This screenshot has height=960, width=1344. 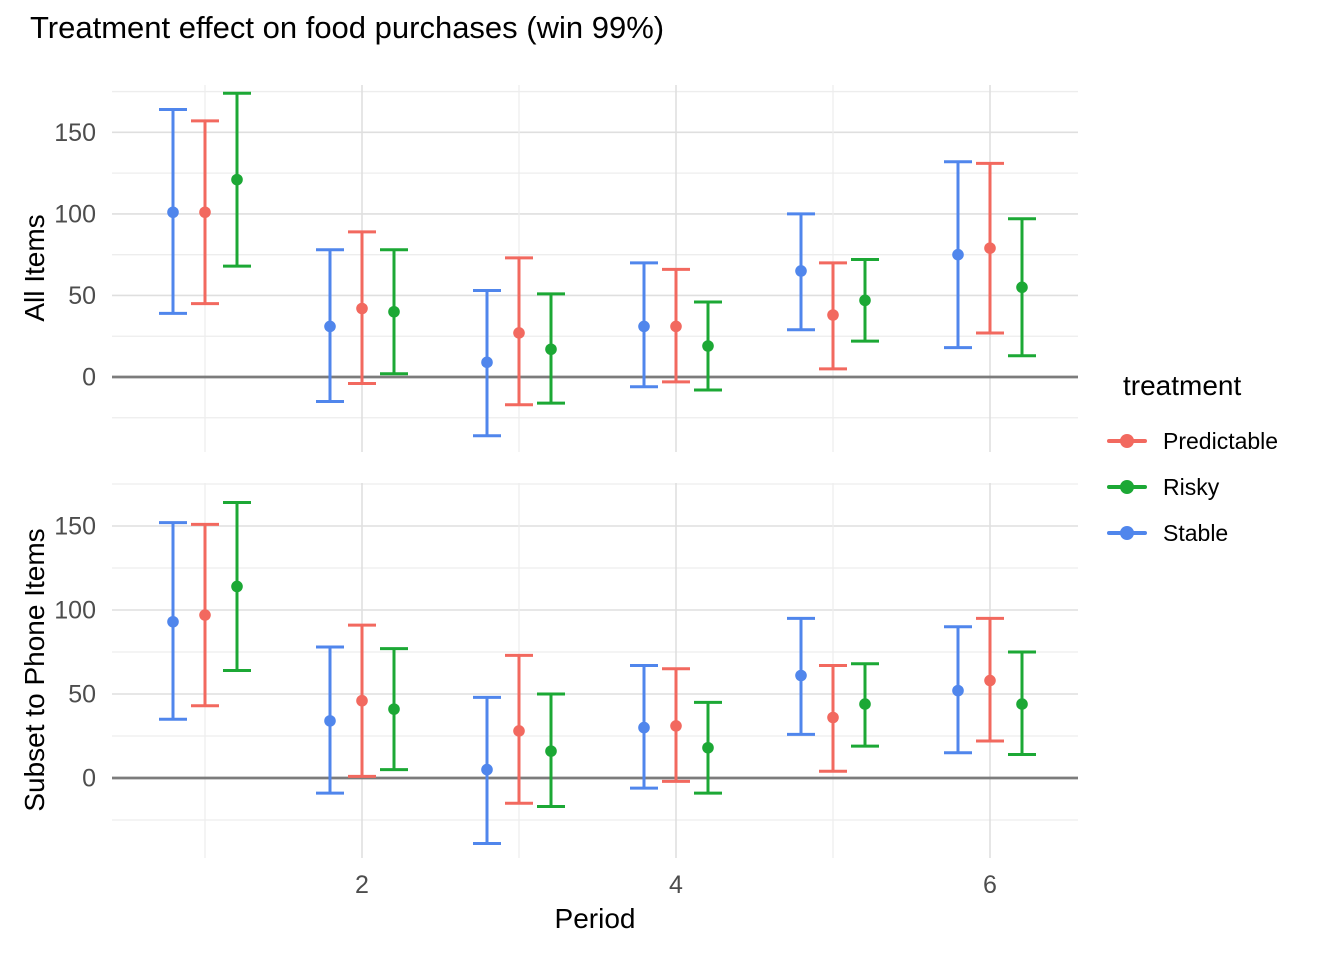 I want to click on risky-pointrange-icon, so click(x=1127, y=487).